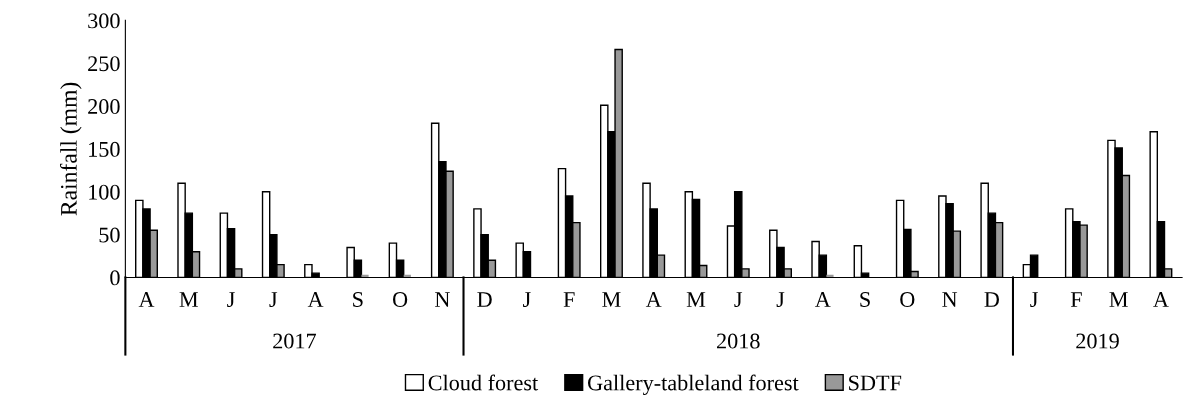 The width and height of the screenshot is (1194, 408). Describe the element at coordinates (104, 64) in the screenshot. I see `y-tick-label: 250` at that location.